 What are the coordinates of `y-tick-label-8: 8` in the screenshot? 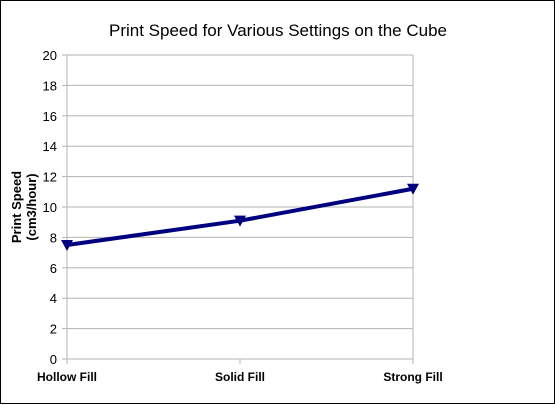 It's located at (53, 237).